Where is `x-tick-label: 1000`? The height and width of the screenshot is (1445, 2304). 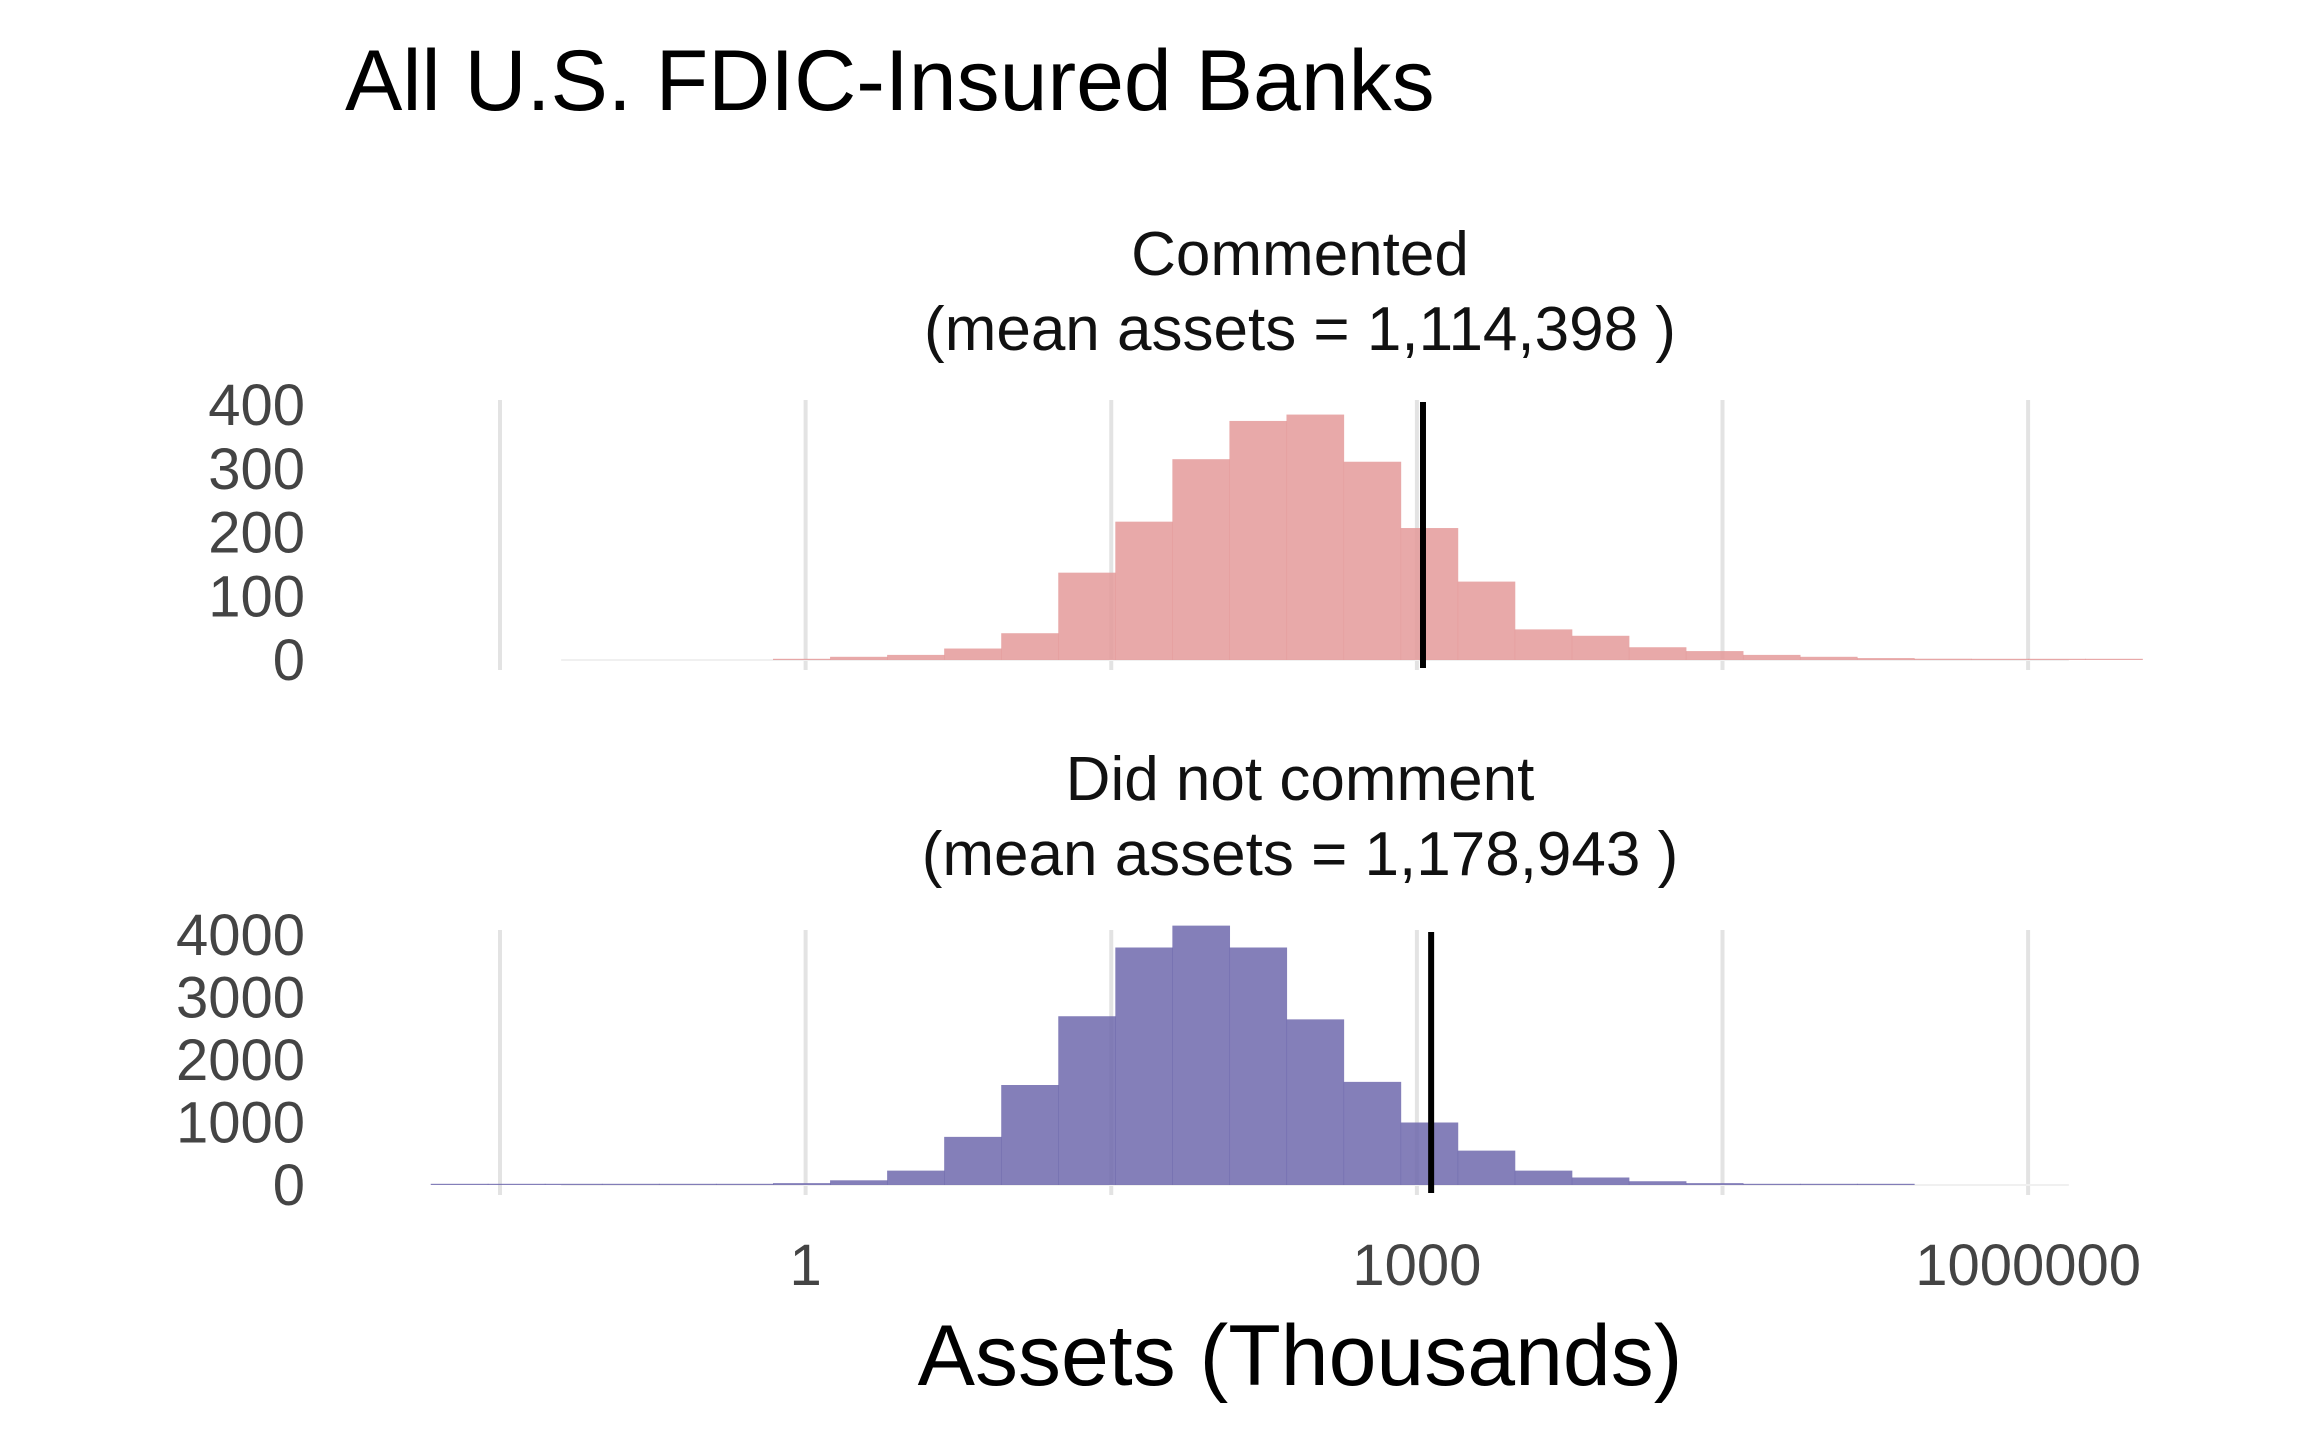 x-tick-label: 1000 is located at coordinates (1416, 1265).